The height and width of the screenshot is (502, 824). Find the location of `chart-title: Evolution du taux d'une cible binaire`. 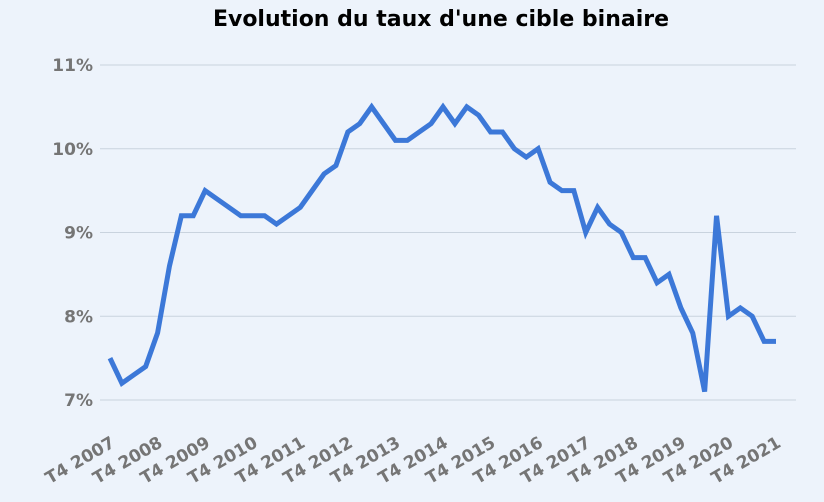

chart-title: Evolution du taux d'une cible binaire is located at coordinates (441, 19).